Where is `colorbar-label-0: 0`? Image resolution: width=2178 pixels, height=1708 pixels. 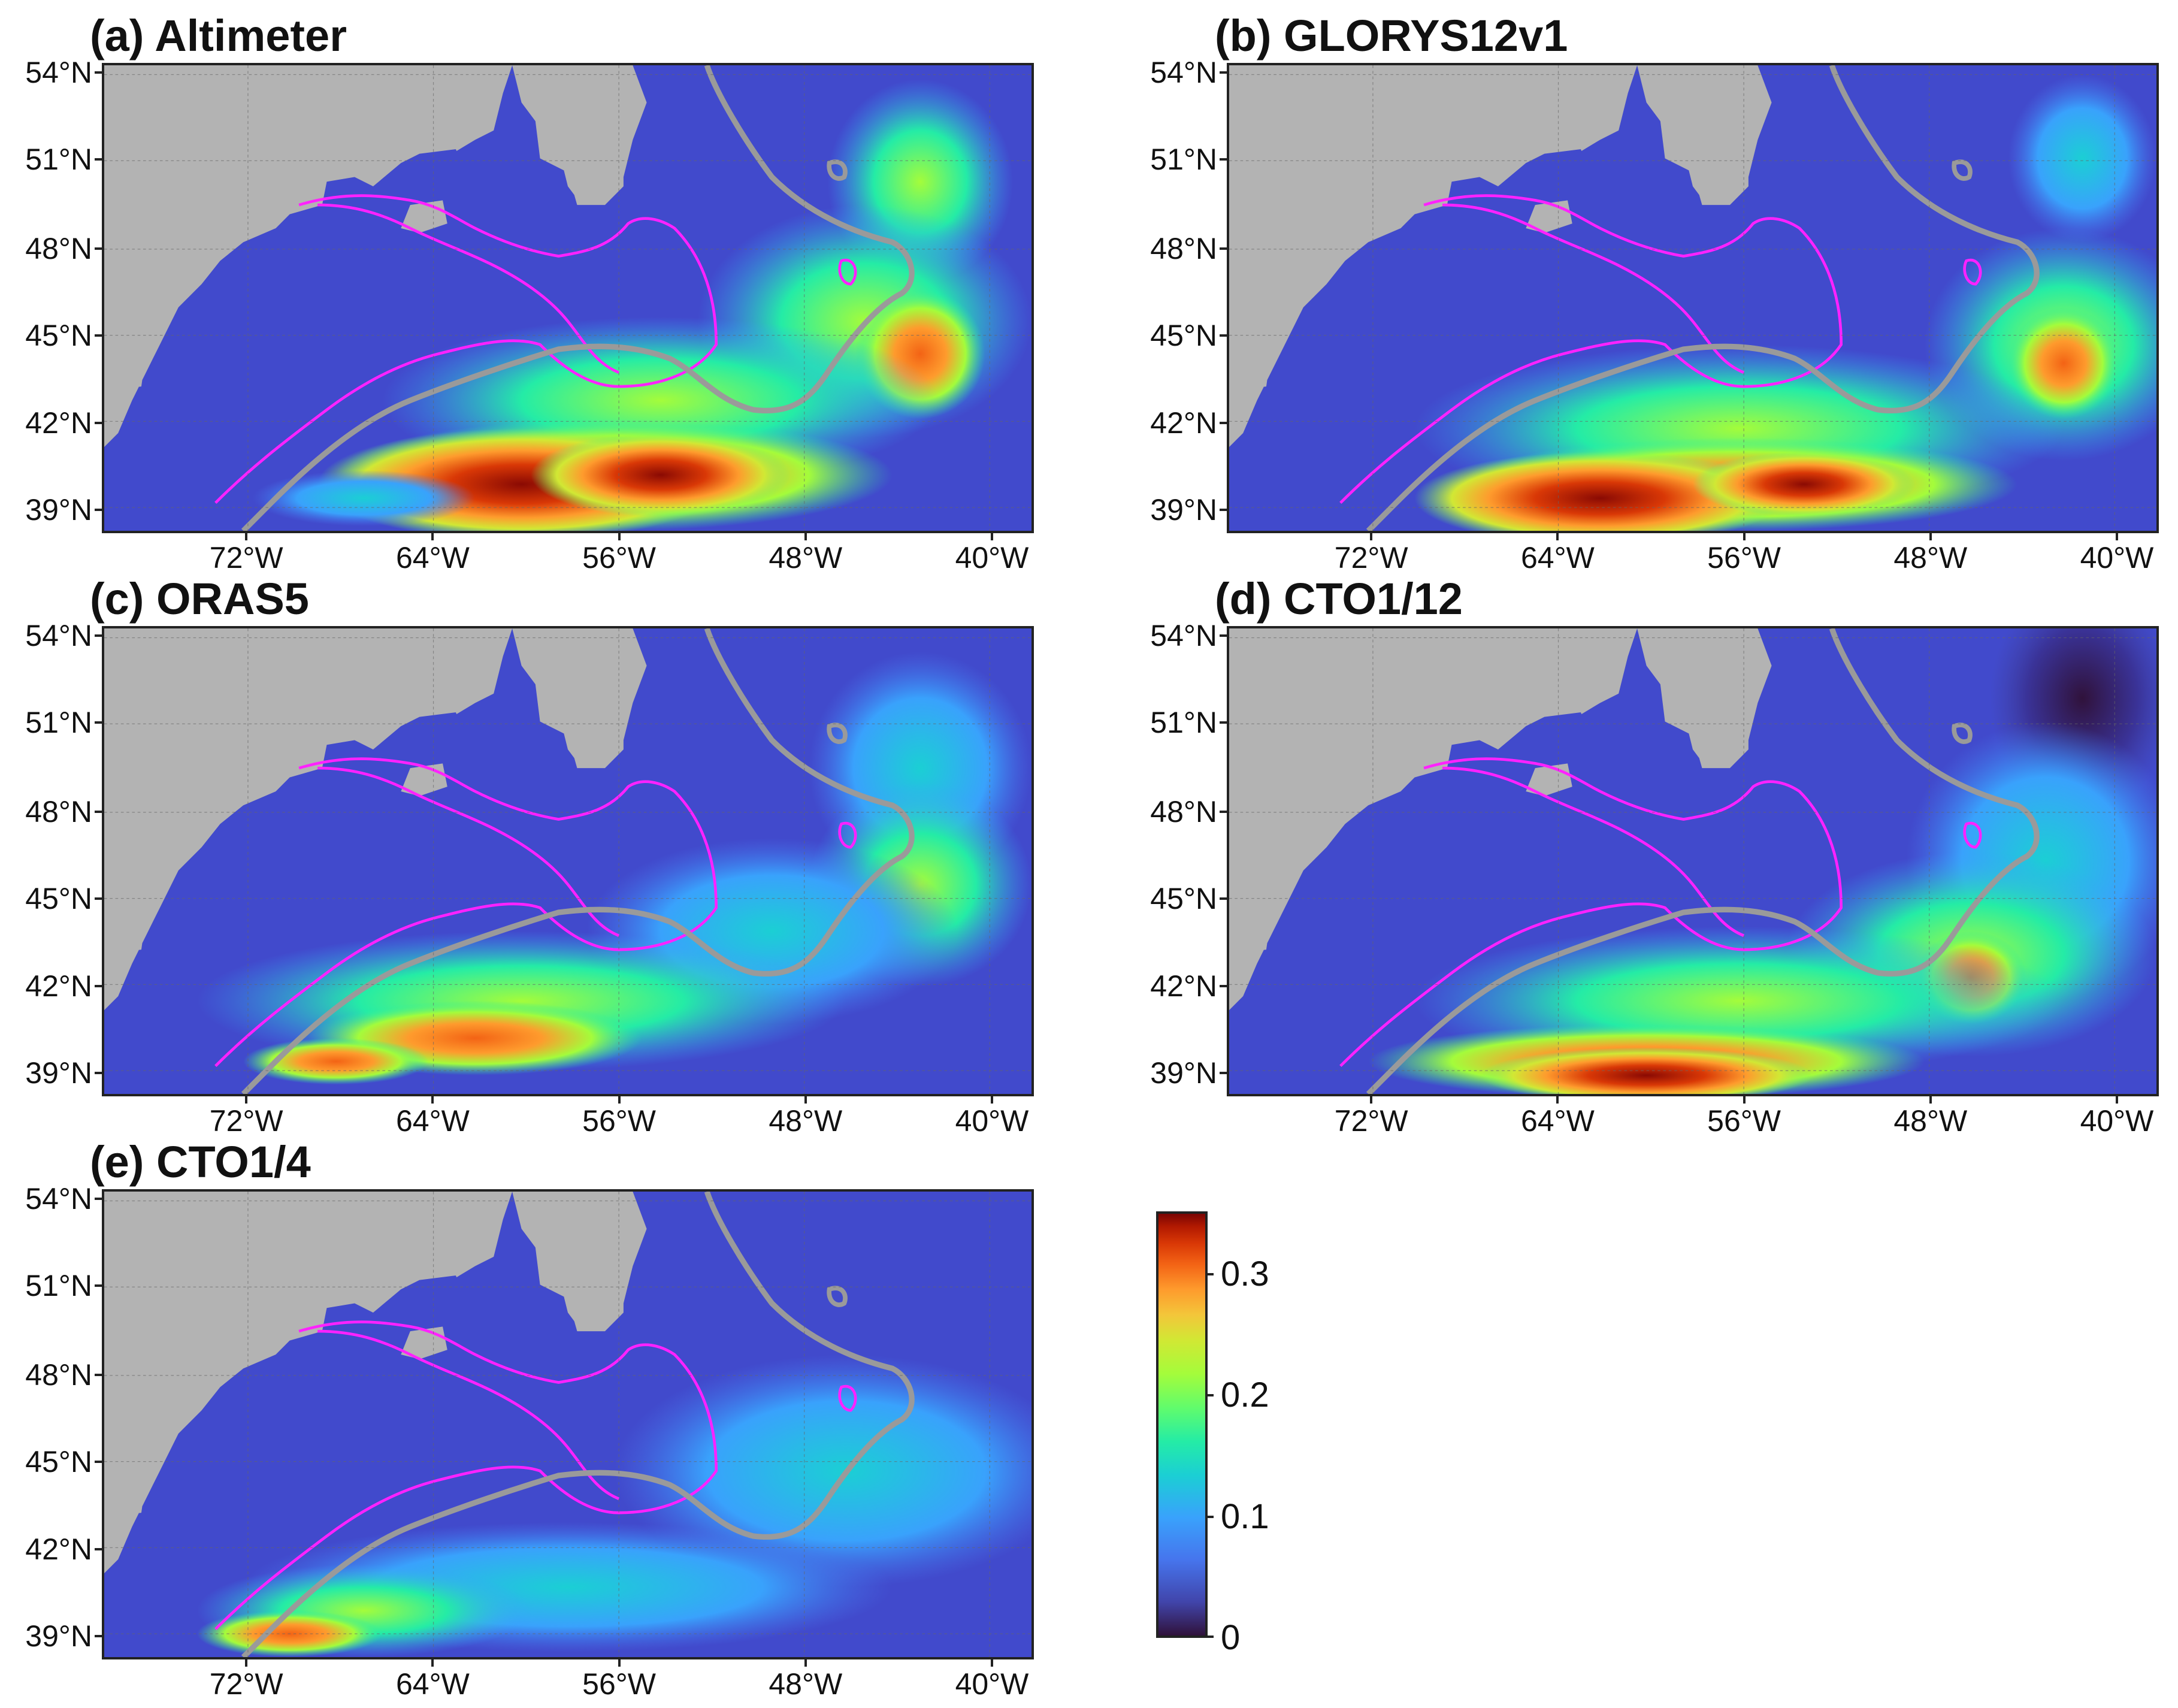 colorbar-label-0: 0 is located at coordinates (1231, 1638).